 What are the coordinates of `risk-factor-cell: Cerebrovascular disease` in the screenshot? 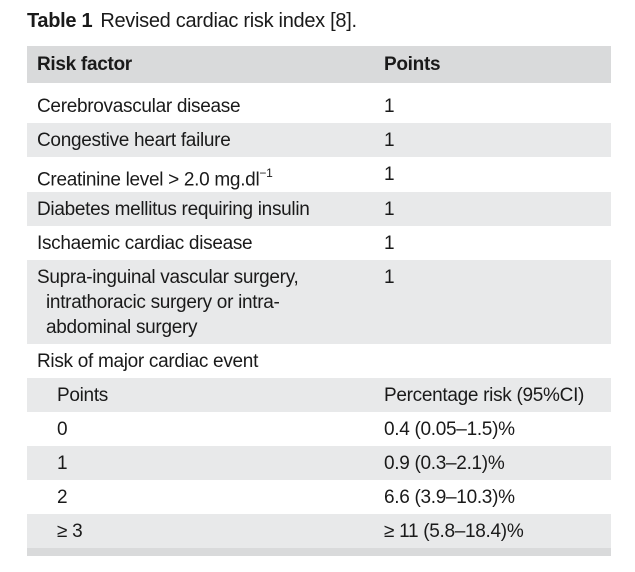 It's located at (139, 106).